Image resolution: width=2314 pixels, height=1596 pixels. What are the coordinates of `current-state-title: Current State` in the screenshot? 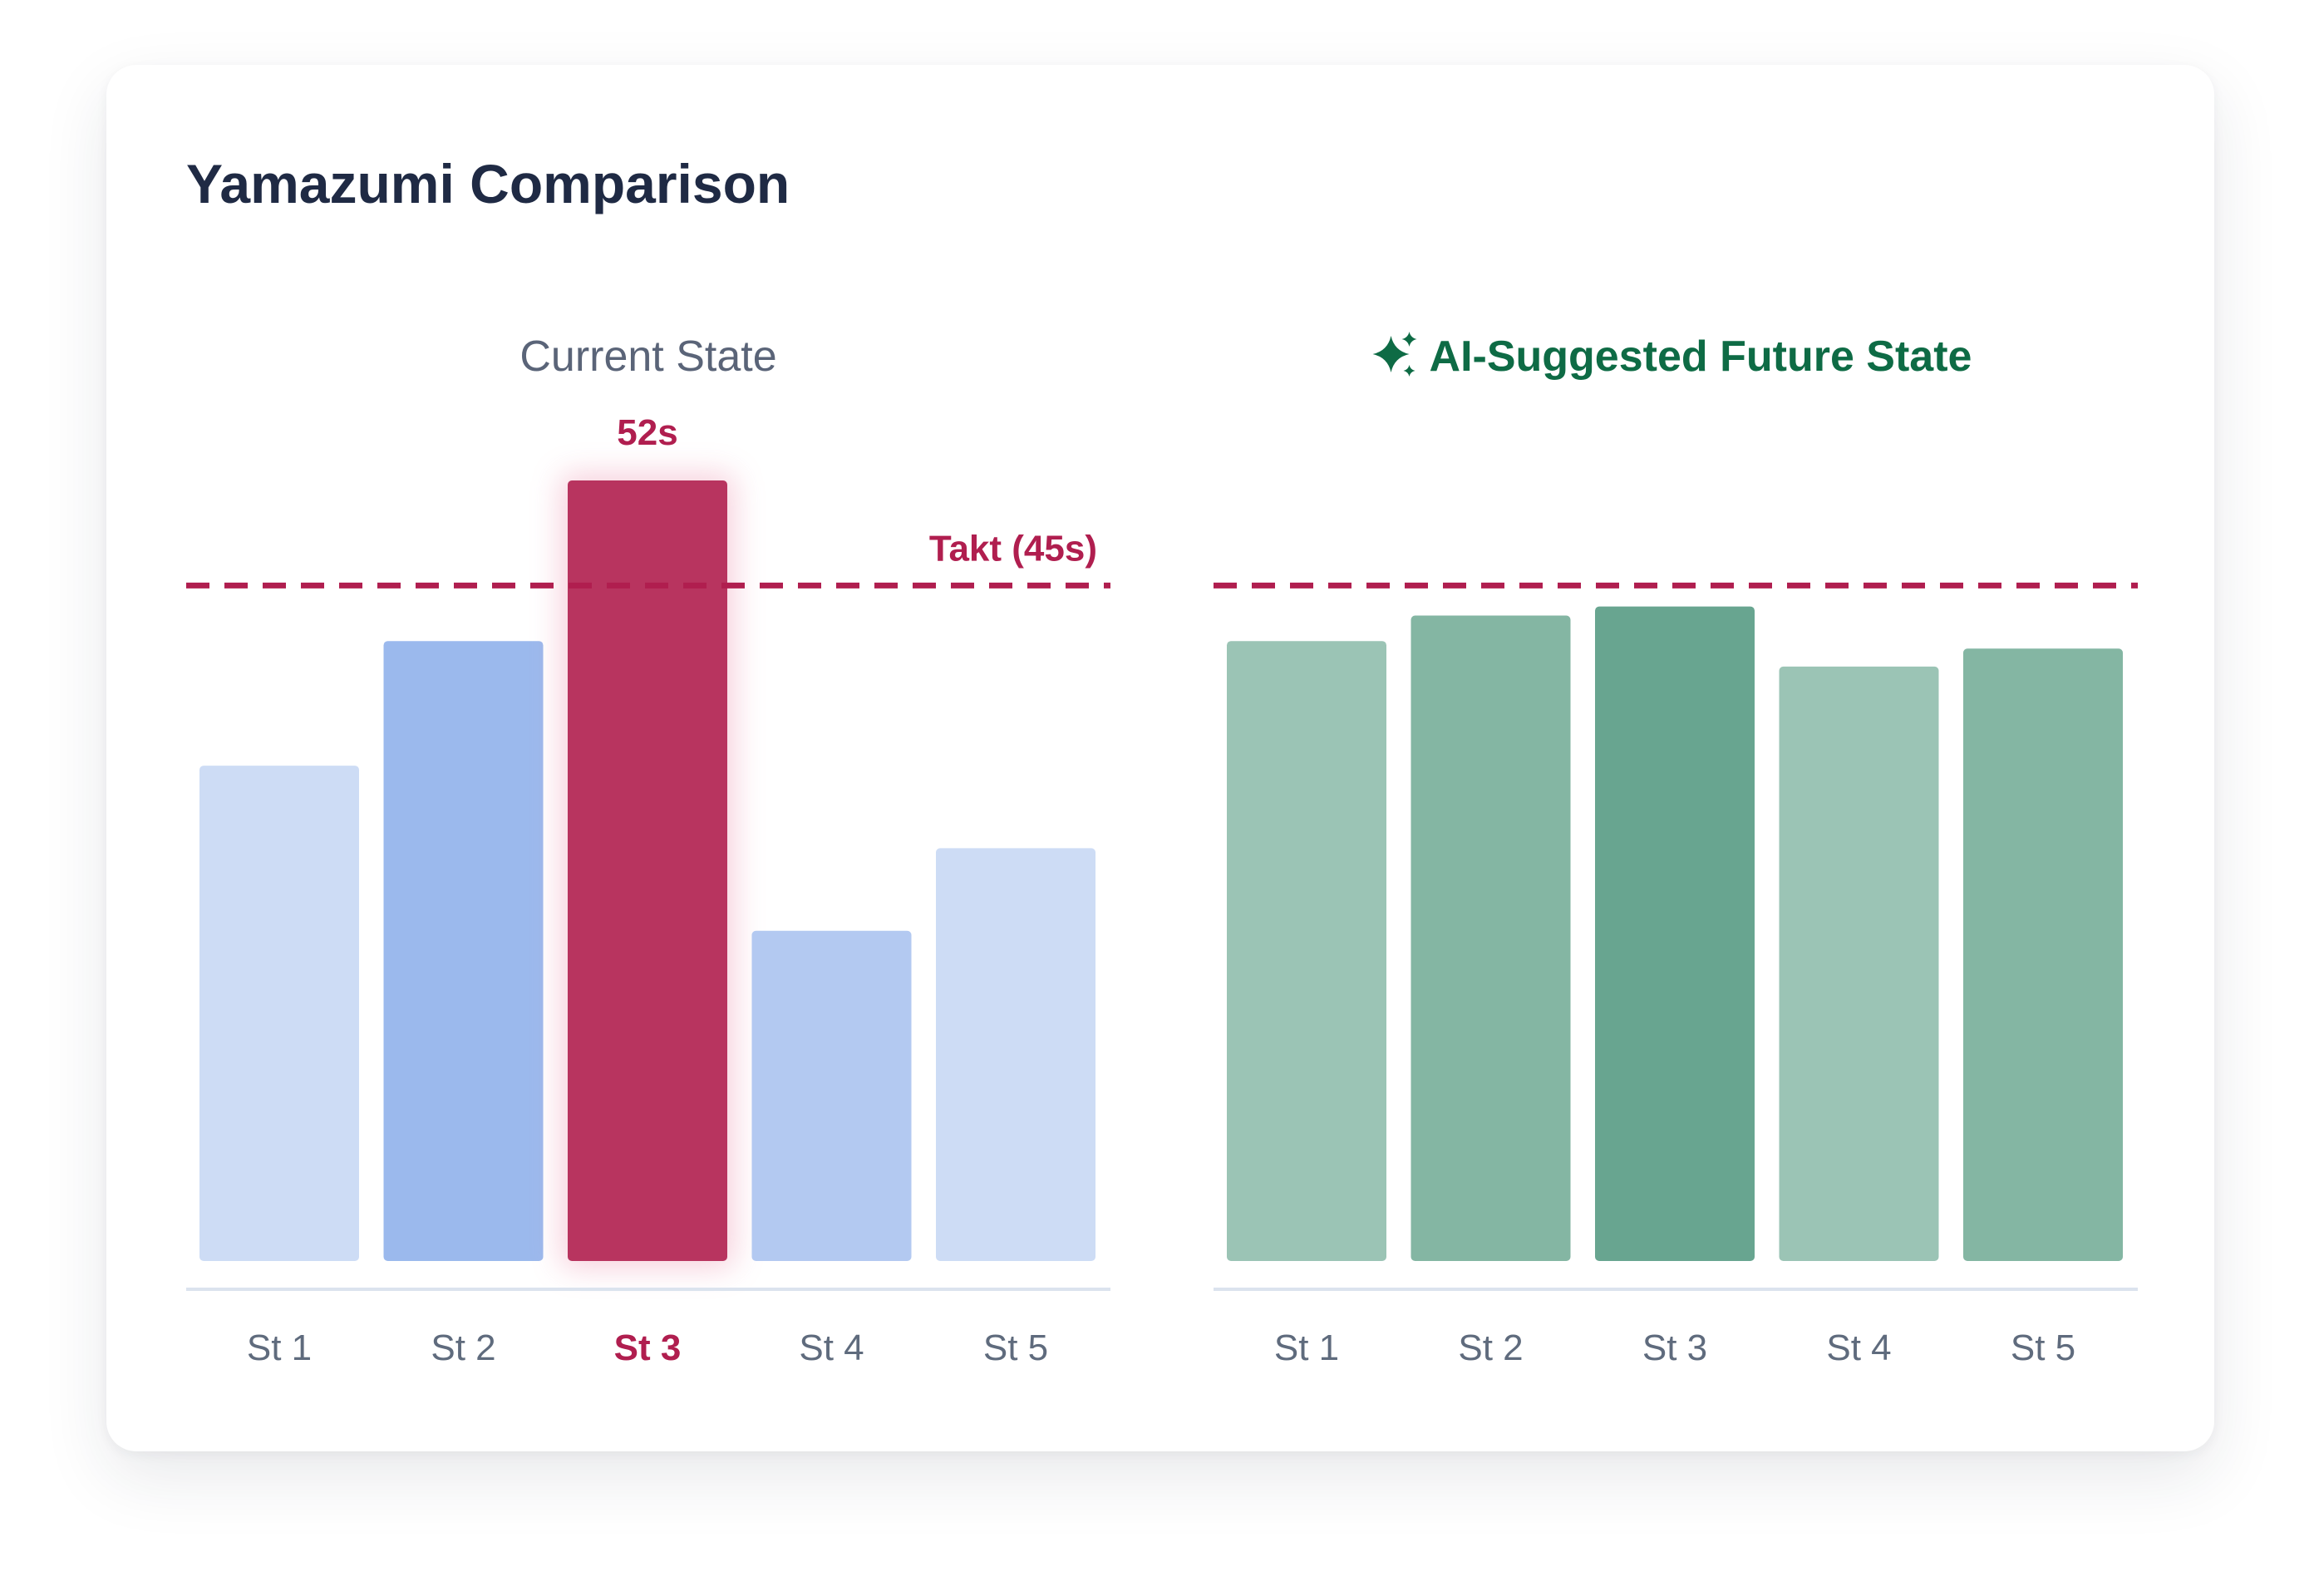 It's located at (647, 356).